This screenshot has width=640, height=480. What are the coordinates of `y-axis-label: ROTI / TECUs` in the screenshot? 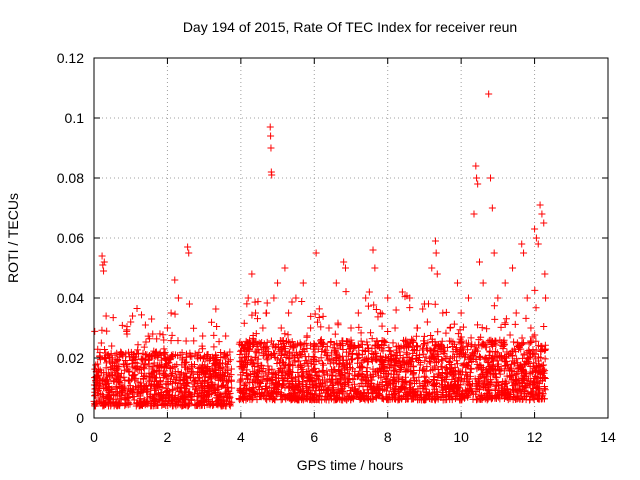 It's located at (13, 238).